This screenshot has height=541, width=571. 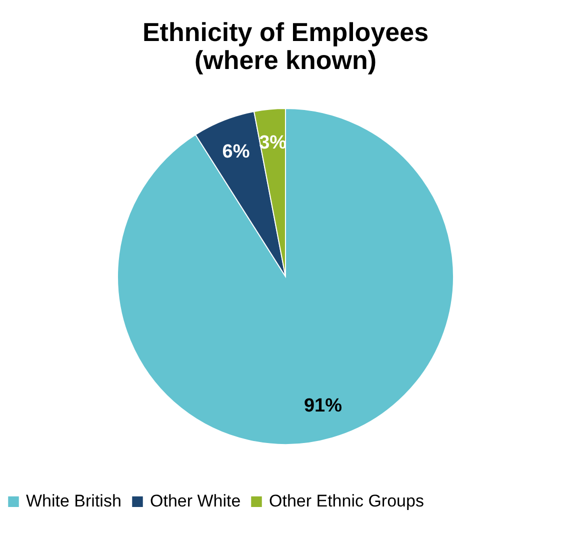 What do you see at coordinates (74, 501) in the screenshot?
I see `legend-label: White British` at bounding box center [74, 501].